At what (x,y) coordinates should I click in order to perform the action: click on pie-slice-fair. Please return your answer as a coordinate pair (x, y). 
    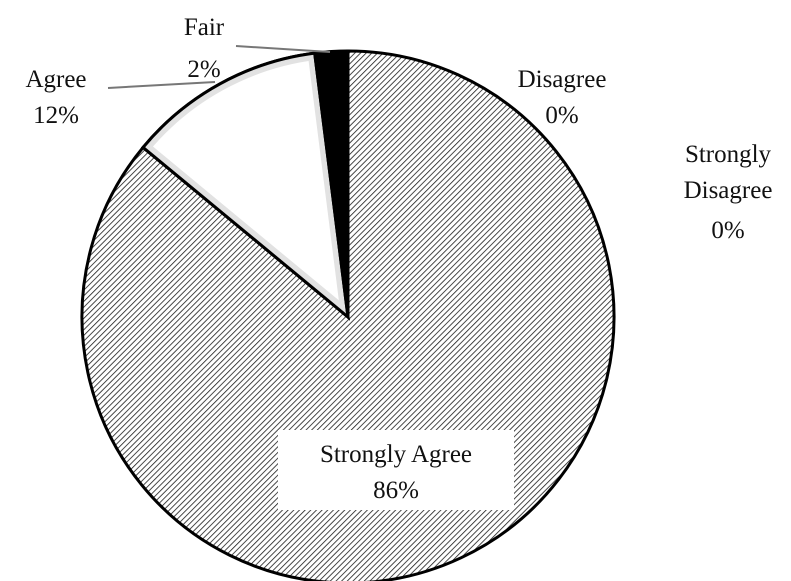
    Looking at the image, I should click on (331, 183).